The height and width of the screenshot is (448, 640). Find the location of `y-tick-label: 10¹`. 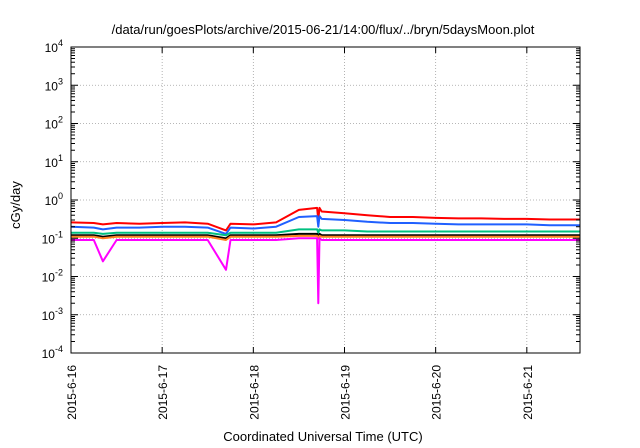

y-tick-label: 10¹ is located at coordinates (54, 161).